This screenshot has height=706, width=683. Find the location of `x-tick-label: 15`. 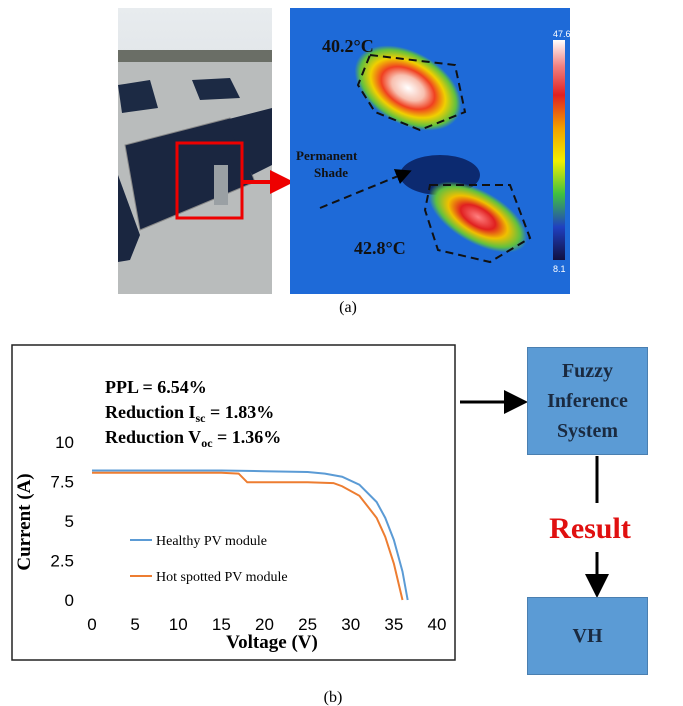

x-tick-label: 15 is located at coordinates (221, 624).